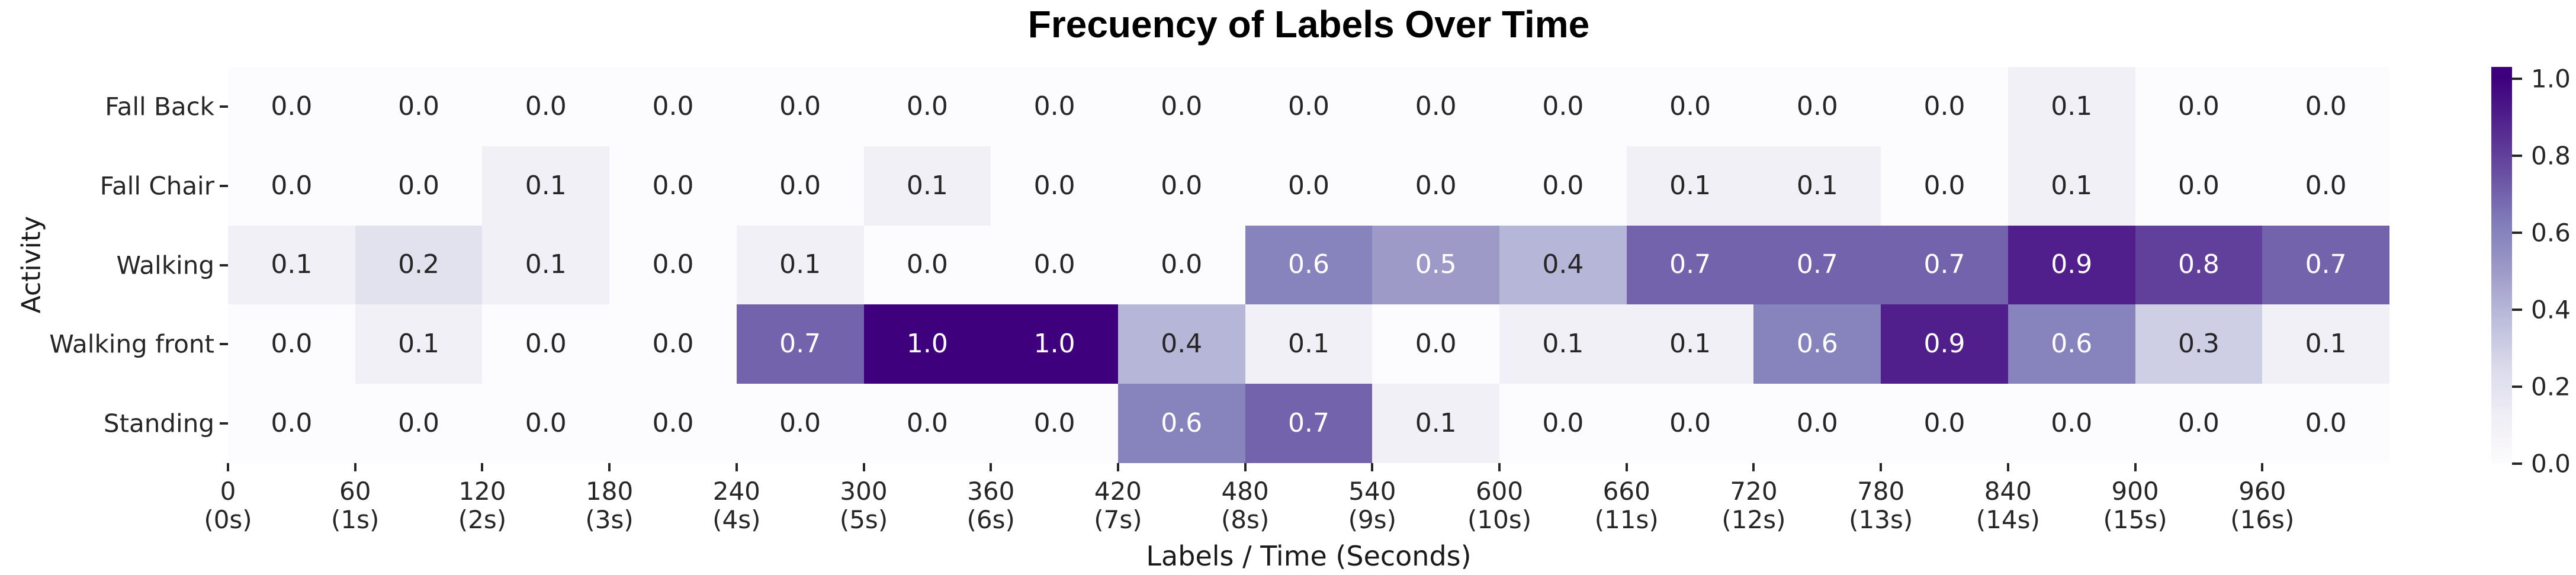  I want to click on x-tick-seconds: (12s), so click(1753, 520).